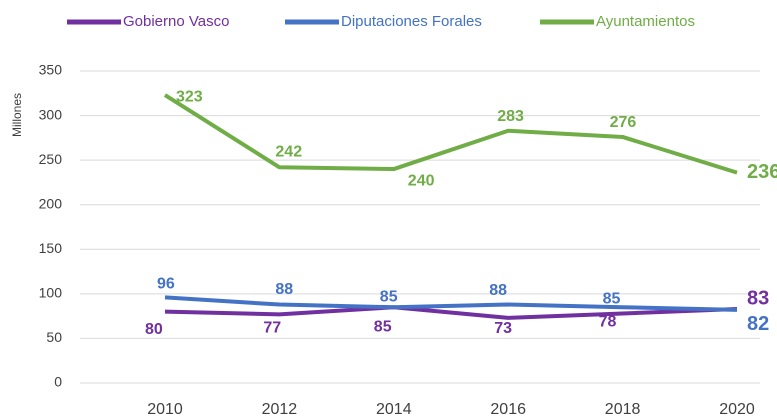 The height and width of the screenshot is (418, 777). What do you see at coordinates (421, 180) in the screenshot?
I see `data-label: 240` at bounding box center [421, 180].